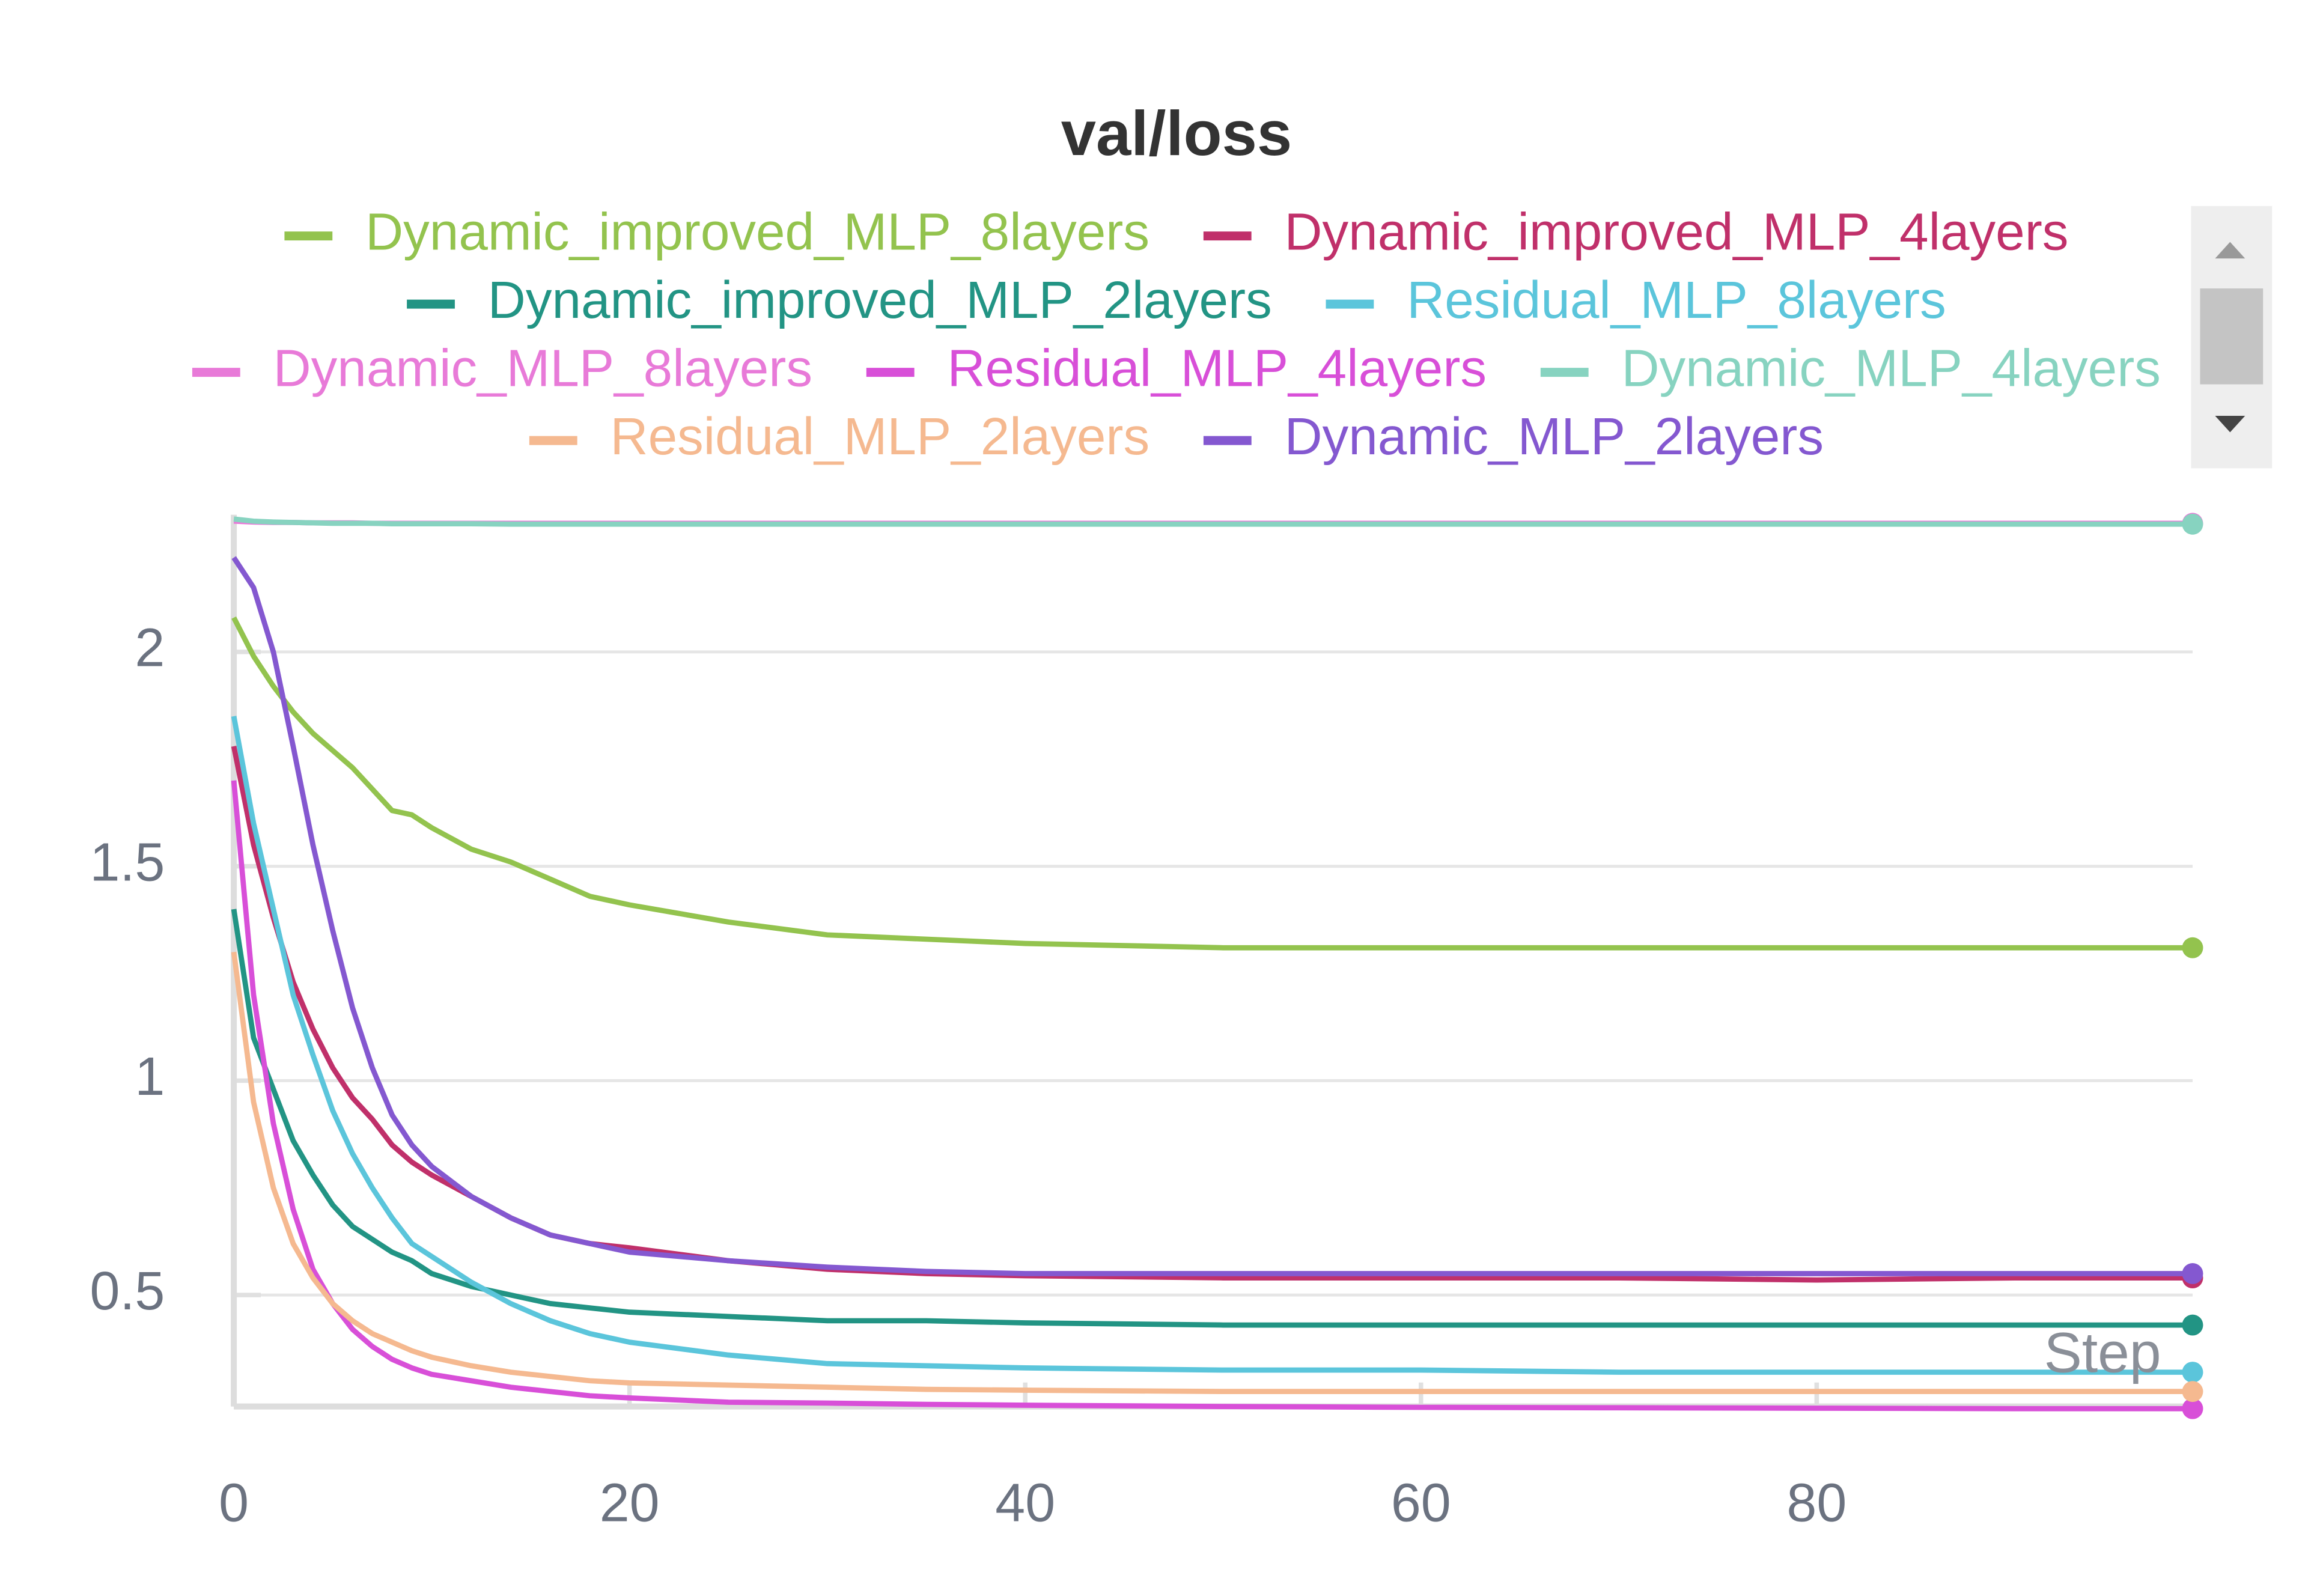 This screenshot has width=2317, height=1596. I want to click on legend-label: Residual_MLP_4layers, so click(1217, 369).